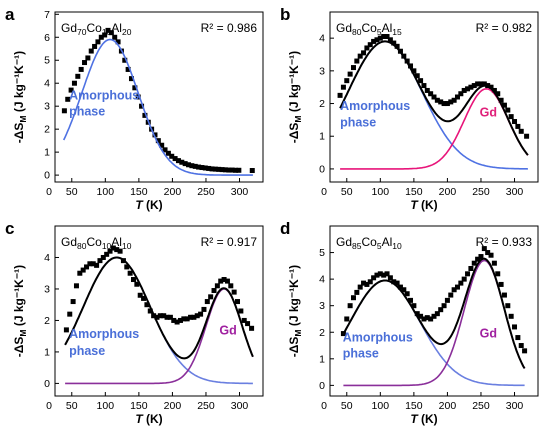 The width and height of the screenshot is (550, 437). Describe the element at coordinates (23, 118) in the screenshot. I see `y-axis-label-part: M` at that location.